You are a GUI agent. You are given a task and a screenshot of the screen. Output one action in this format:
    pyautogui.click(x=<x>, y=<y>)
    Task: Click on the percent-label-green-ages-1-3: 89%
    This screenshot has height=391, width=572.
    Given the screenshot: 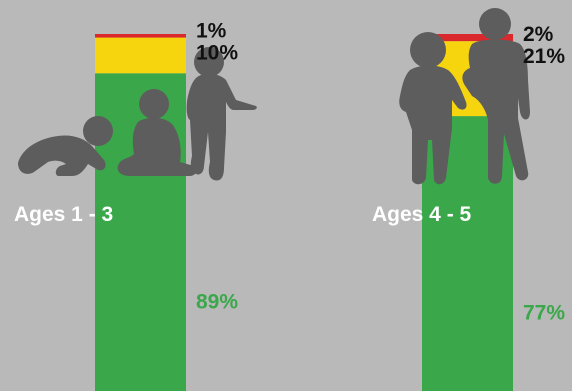 What is the action you would take?
    pyautogui.click(x=217, y=301)
    